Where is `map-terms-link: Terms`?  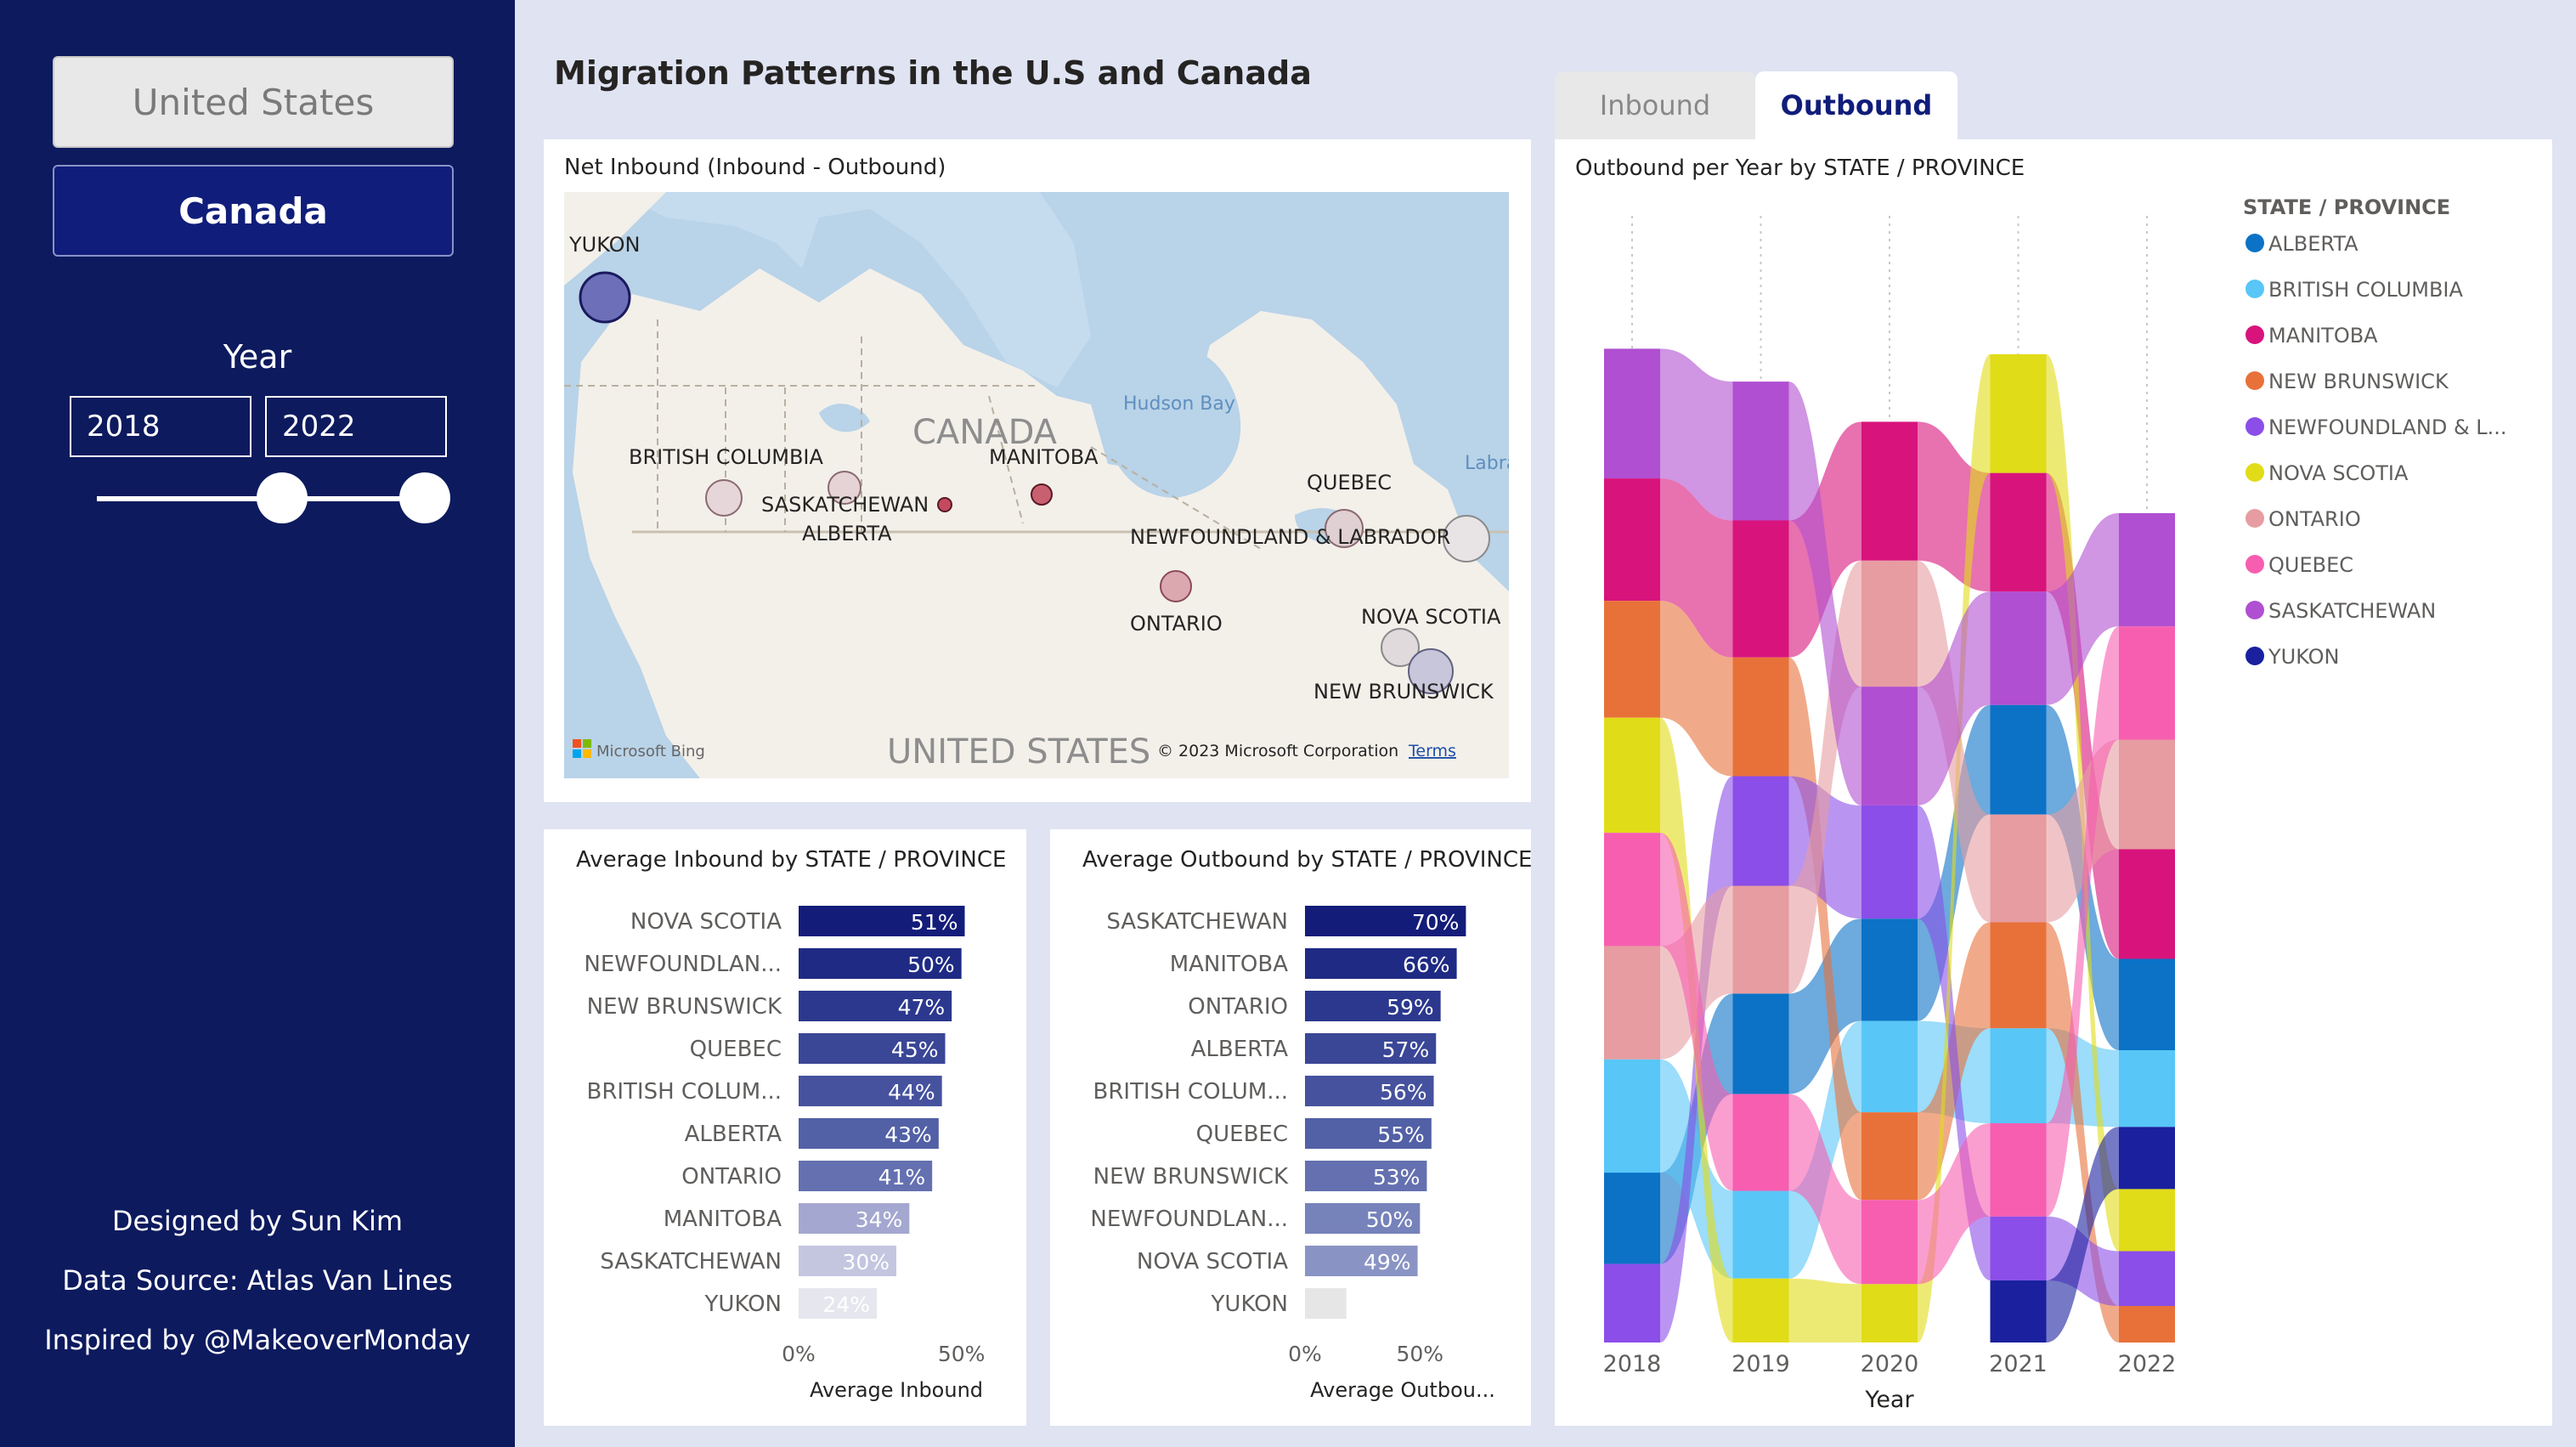
map-terms-link: Terms is located at coordinates (1432, 751).